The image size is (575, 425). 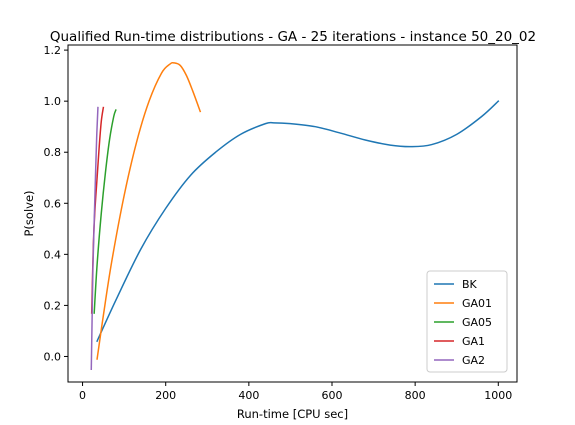 What do you see at coordinates (53, 305) in the screenshot?
I see `y-tick-label: 0.2` at bounding box center [53, 305].